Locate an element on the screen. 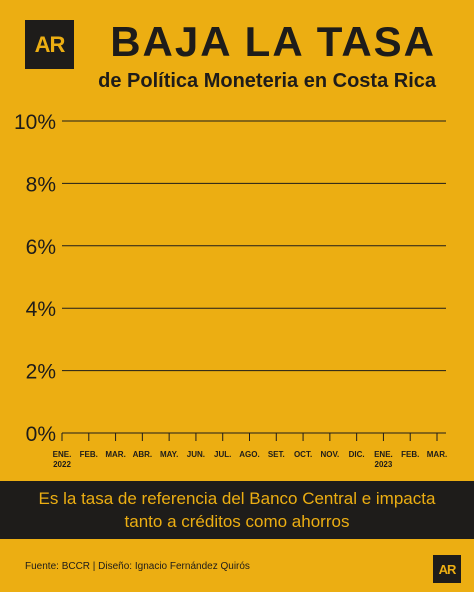 This screenshot has height=592, width=474. x-tick-label: JUN. is located at coordinates (196, 454).